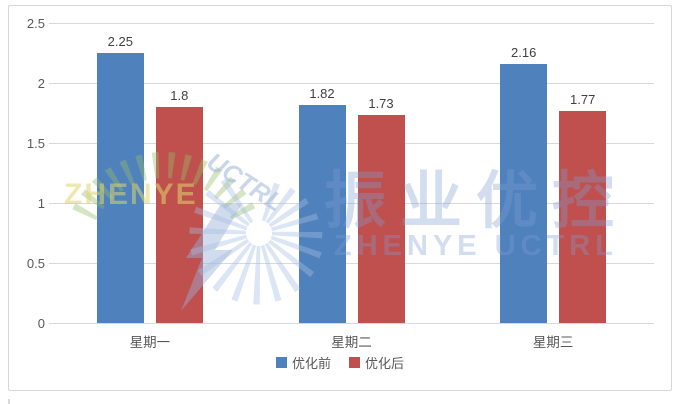 The width and height of the screenshot is (690, 404). I want to click on data-label-series1-group1: 1.73, so click(381, 104).